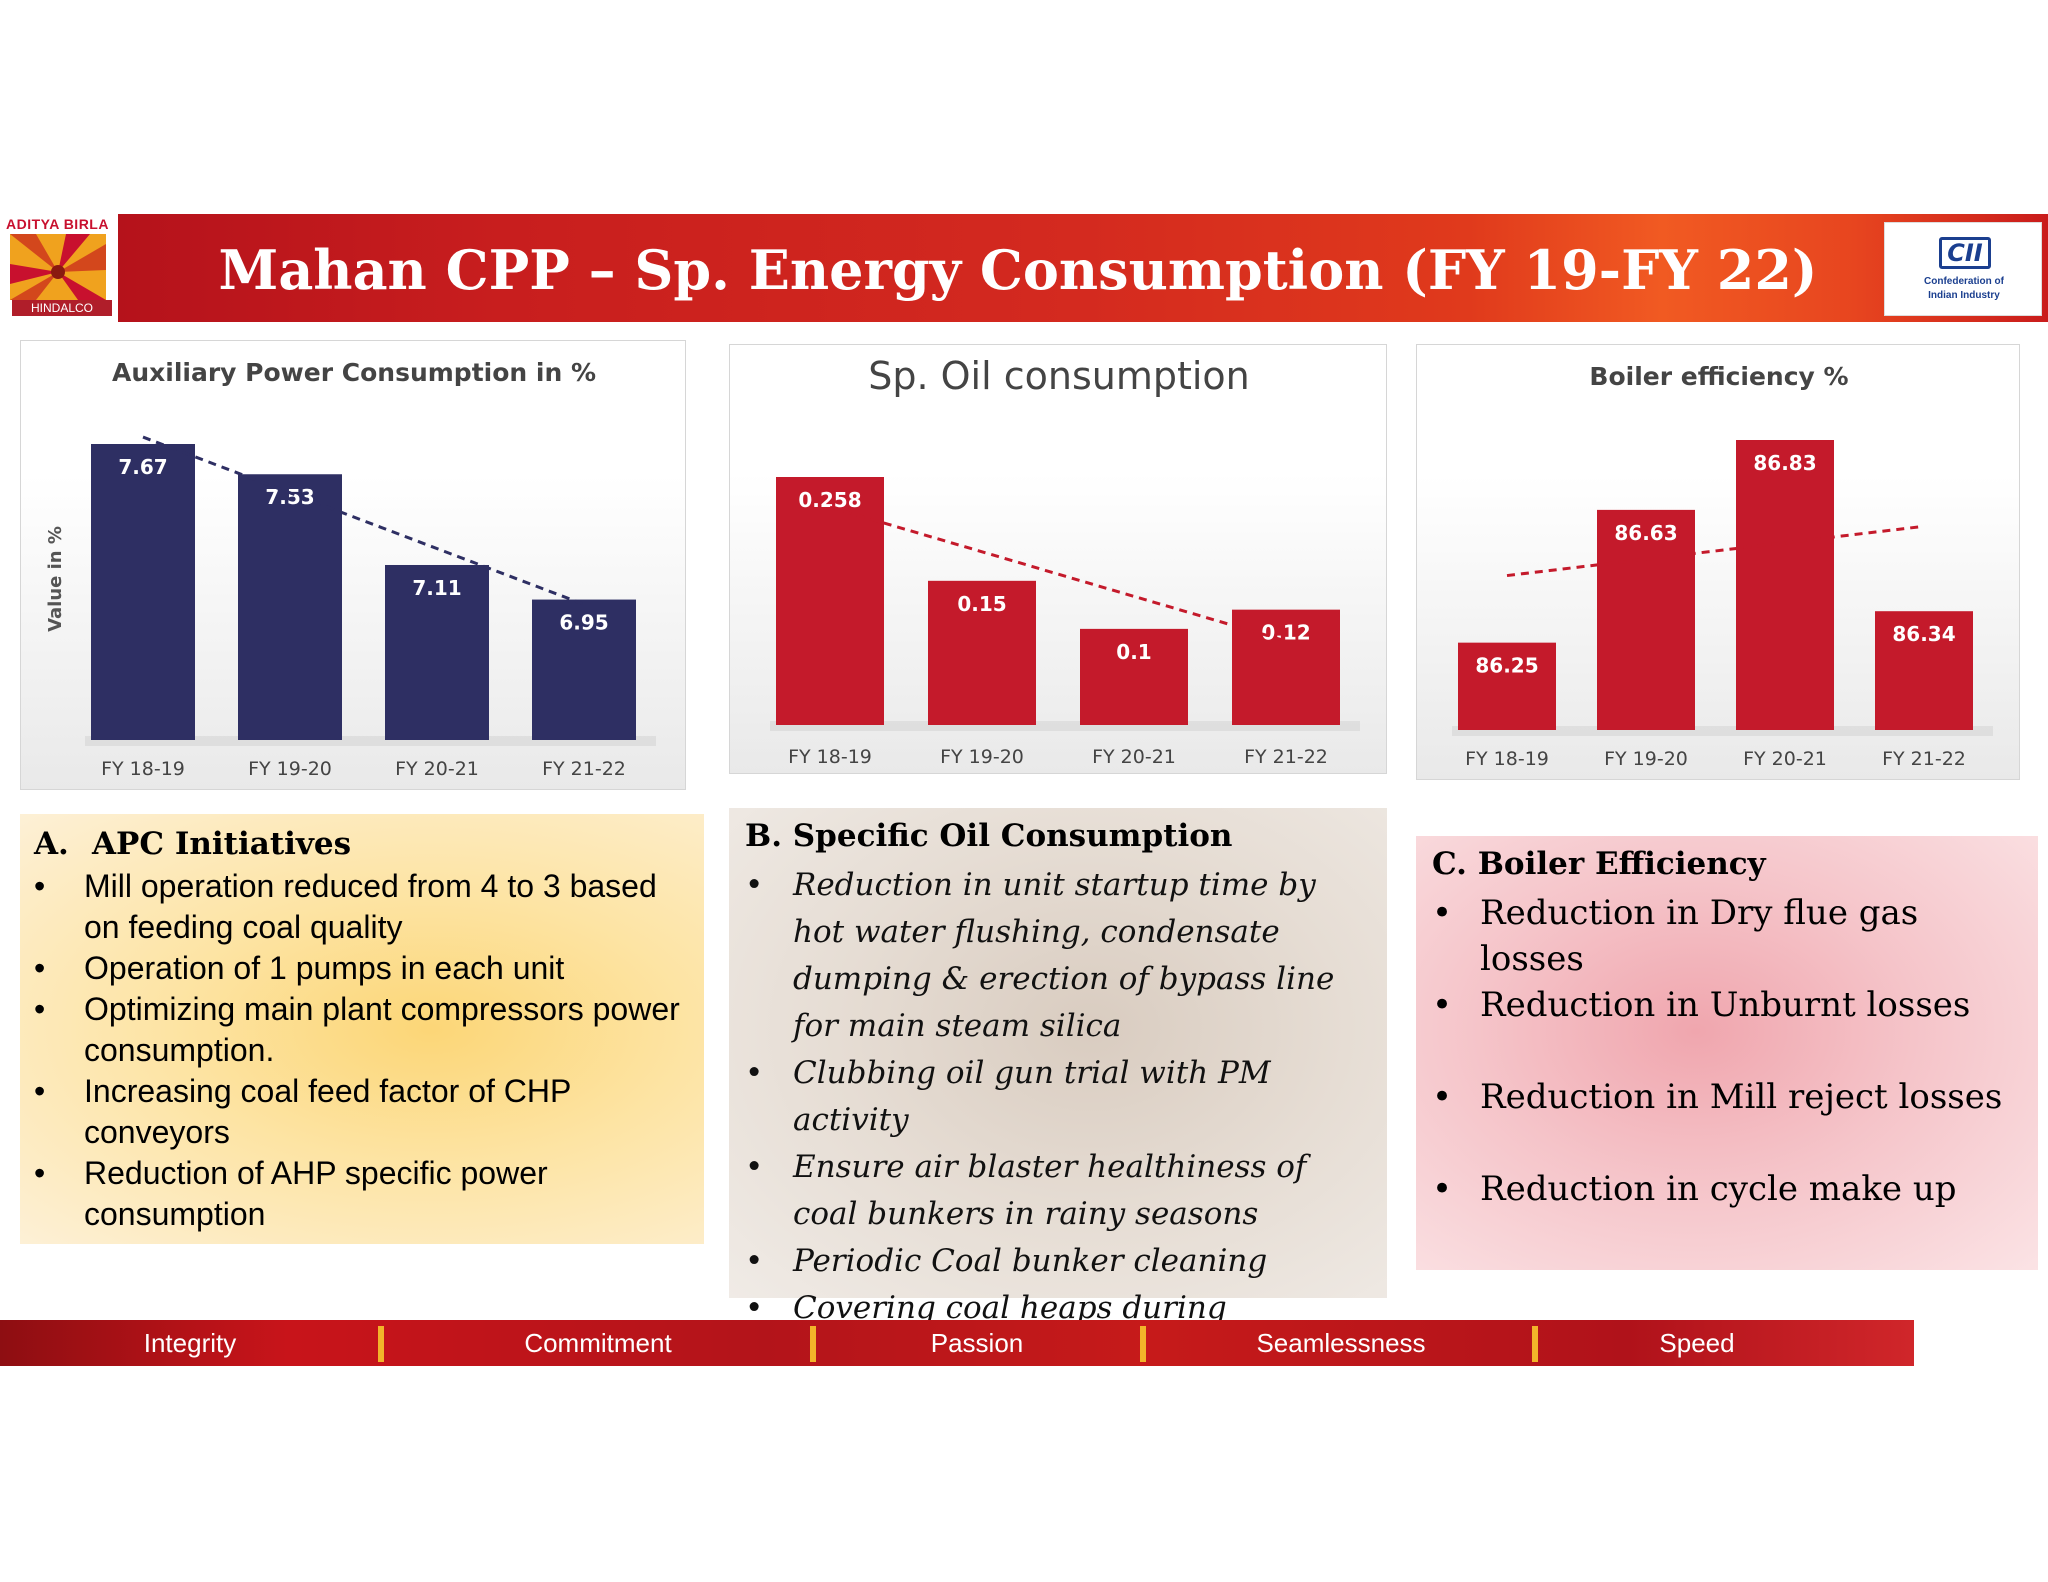 This screenshot has height=1582, width=2048. I want to click on list-item: • Clubbing oil gun trial with PM activity, so click(1060, 1097).